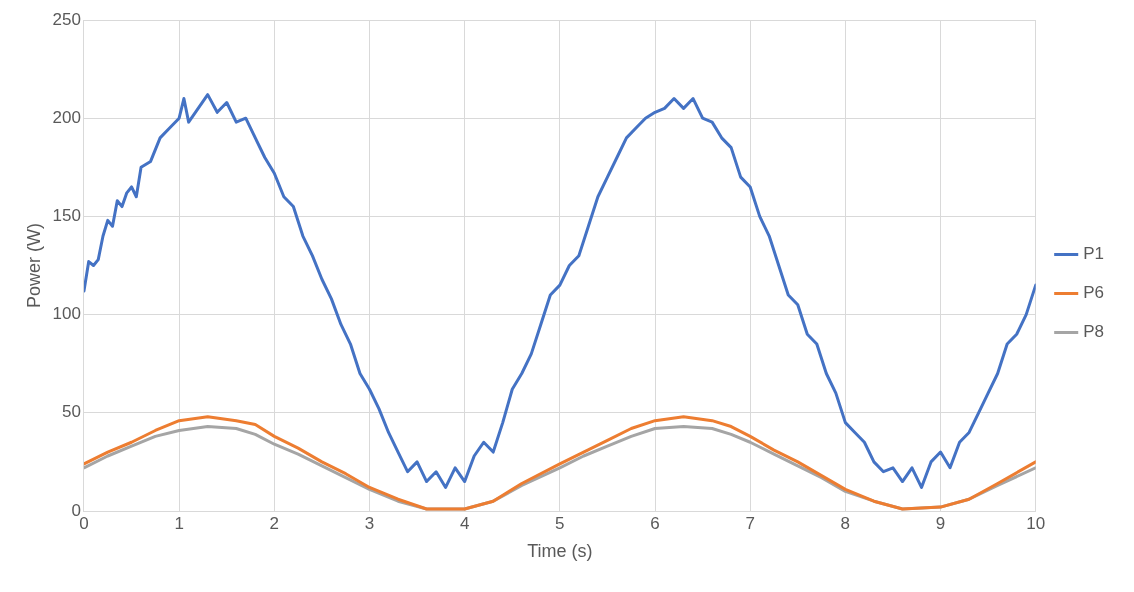  What do you see at coordinates (750, 523) in the screenshot?
I see `x-tick-label: 7` at bounding box center [750, 523].